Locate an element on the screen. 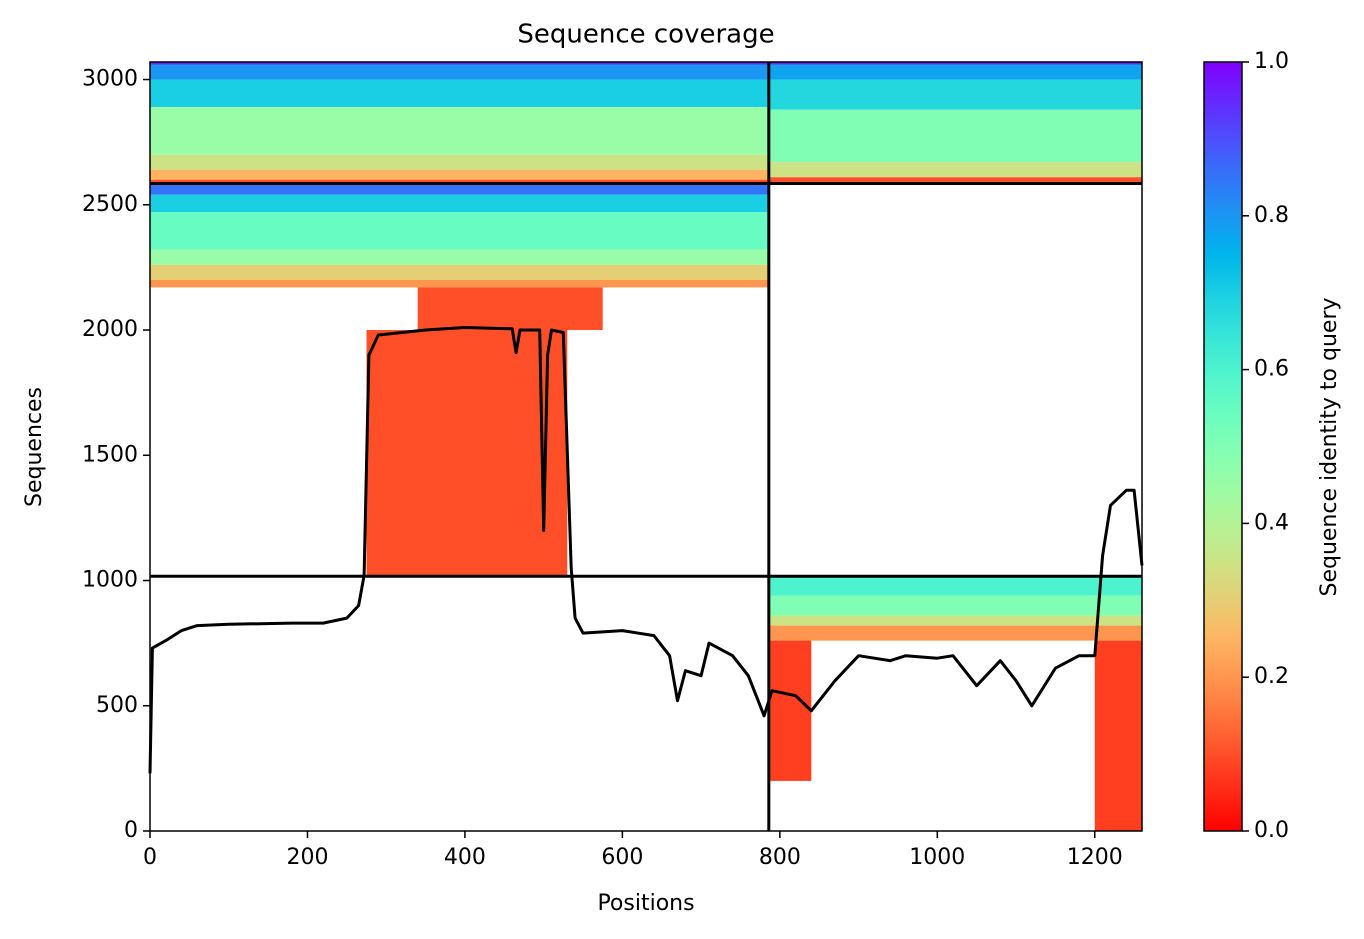 This screenshot has width=1364, height=939. x-tick-label: 1200 is located at coordinates (1095, 857).